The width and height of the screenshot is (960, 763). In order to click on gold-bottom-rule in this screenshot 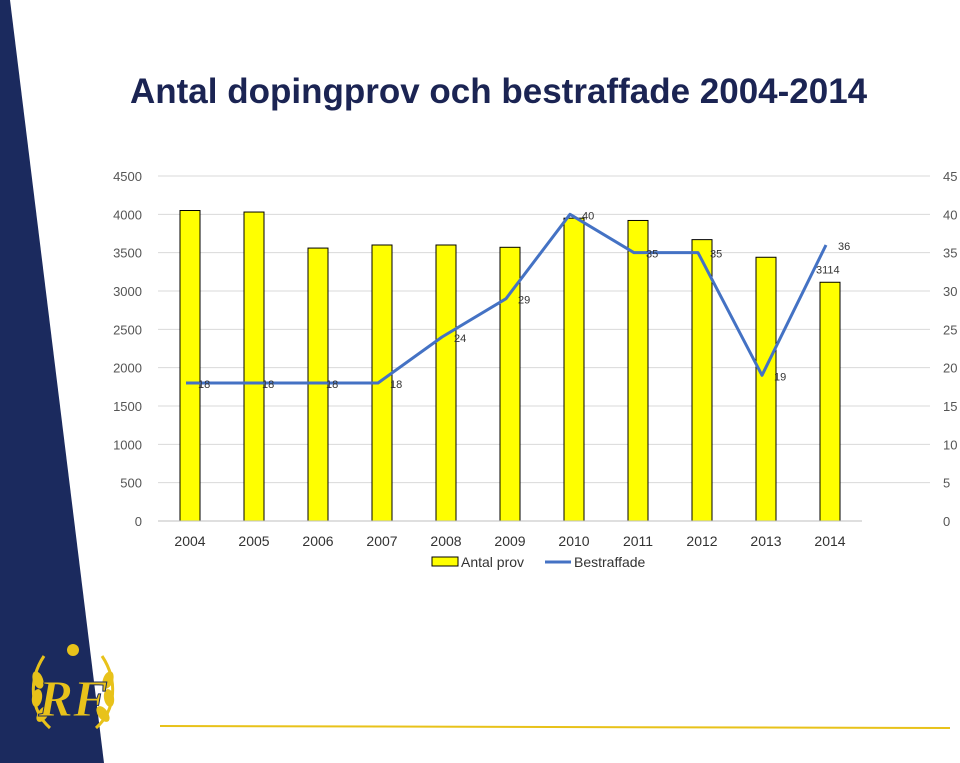, I will do `click(555, 727)`.